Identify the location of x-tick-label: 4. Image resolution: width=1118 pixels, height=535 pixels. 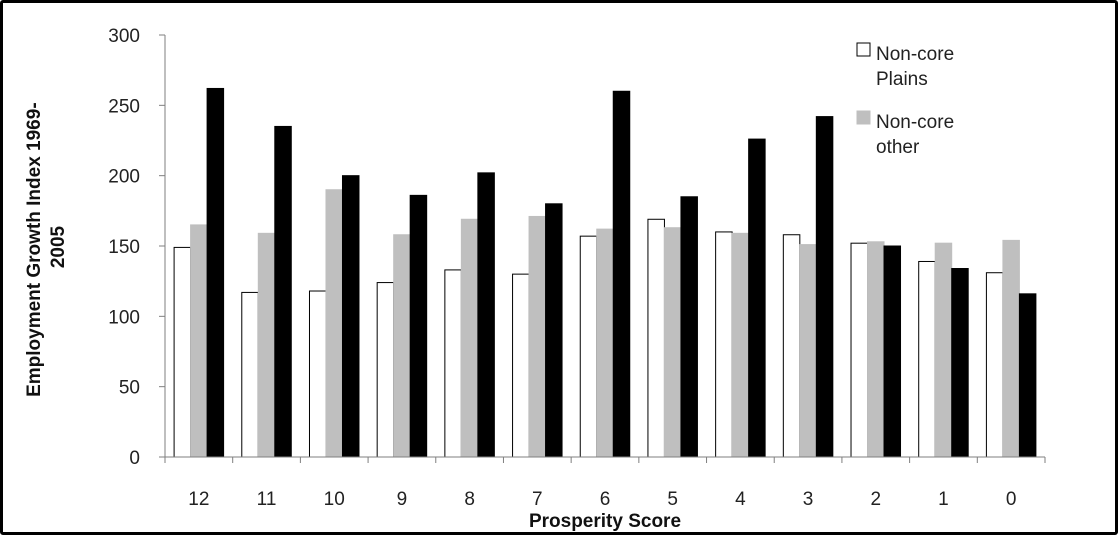
(740, 499).